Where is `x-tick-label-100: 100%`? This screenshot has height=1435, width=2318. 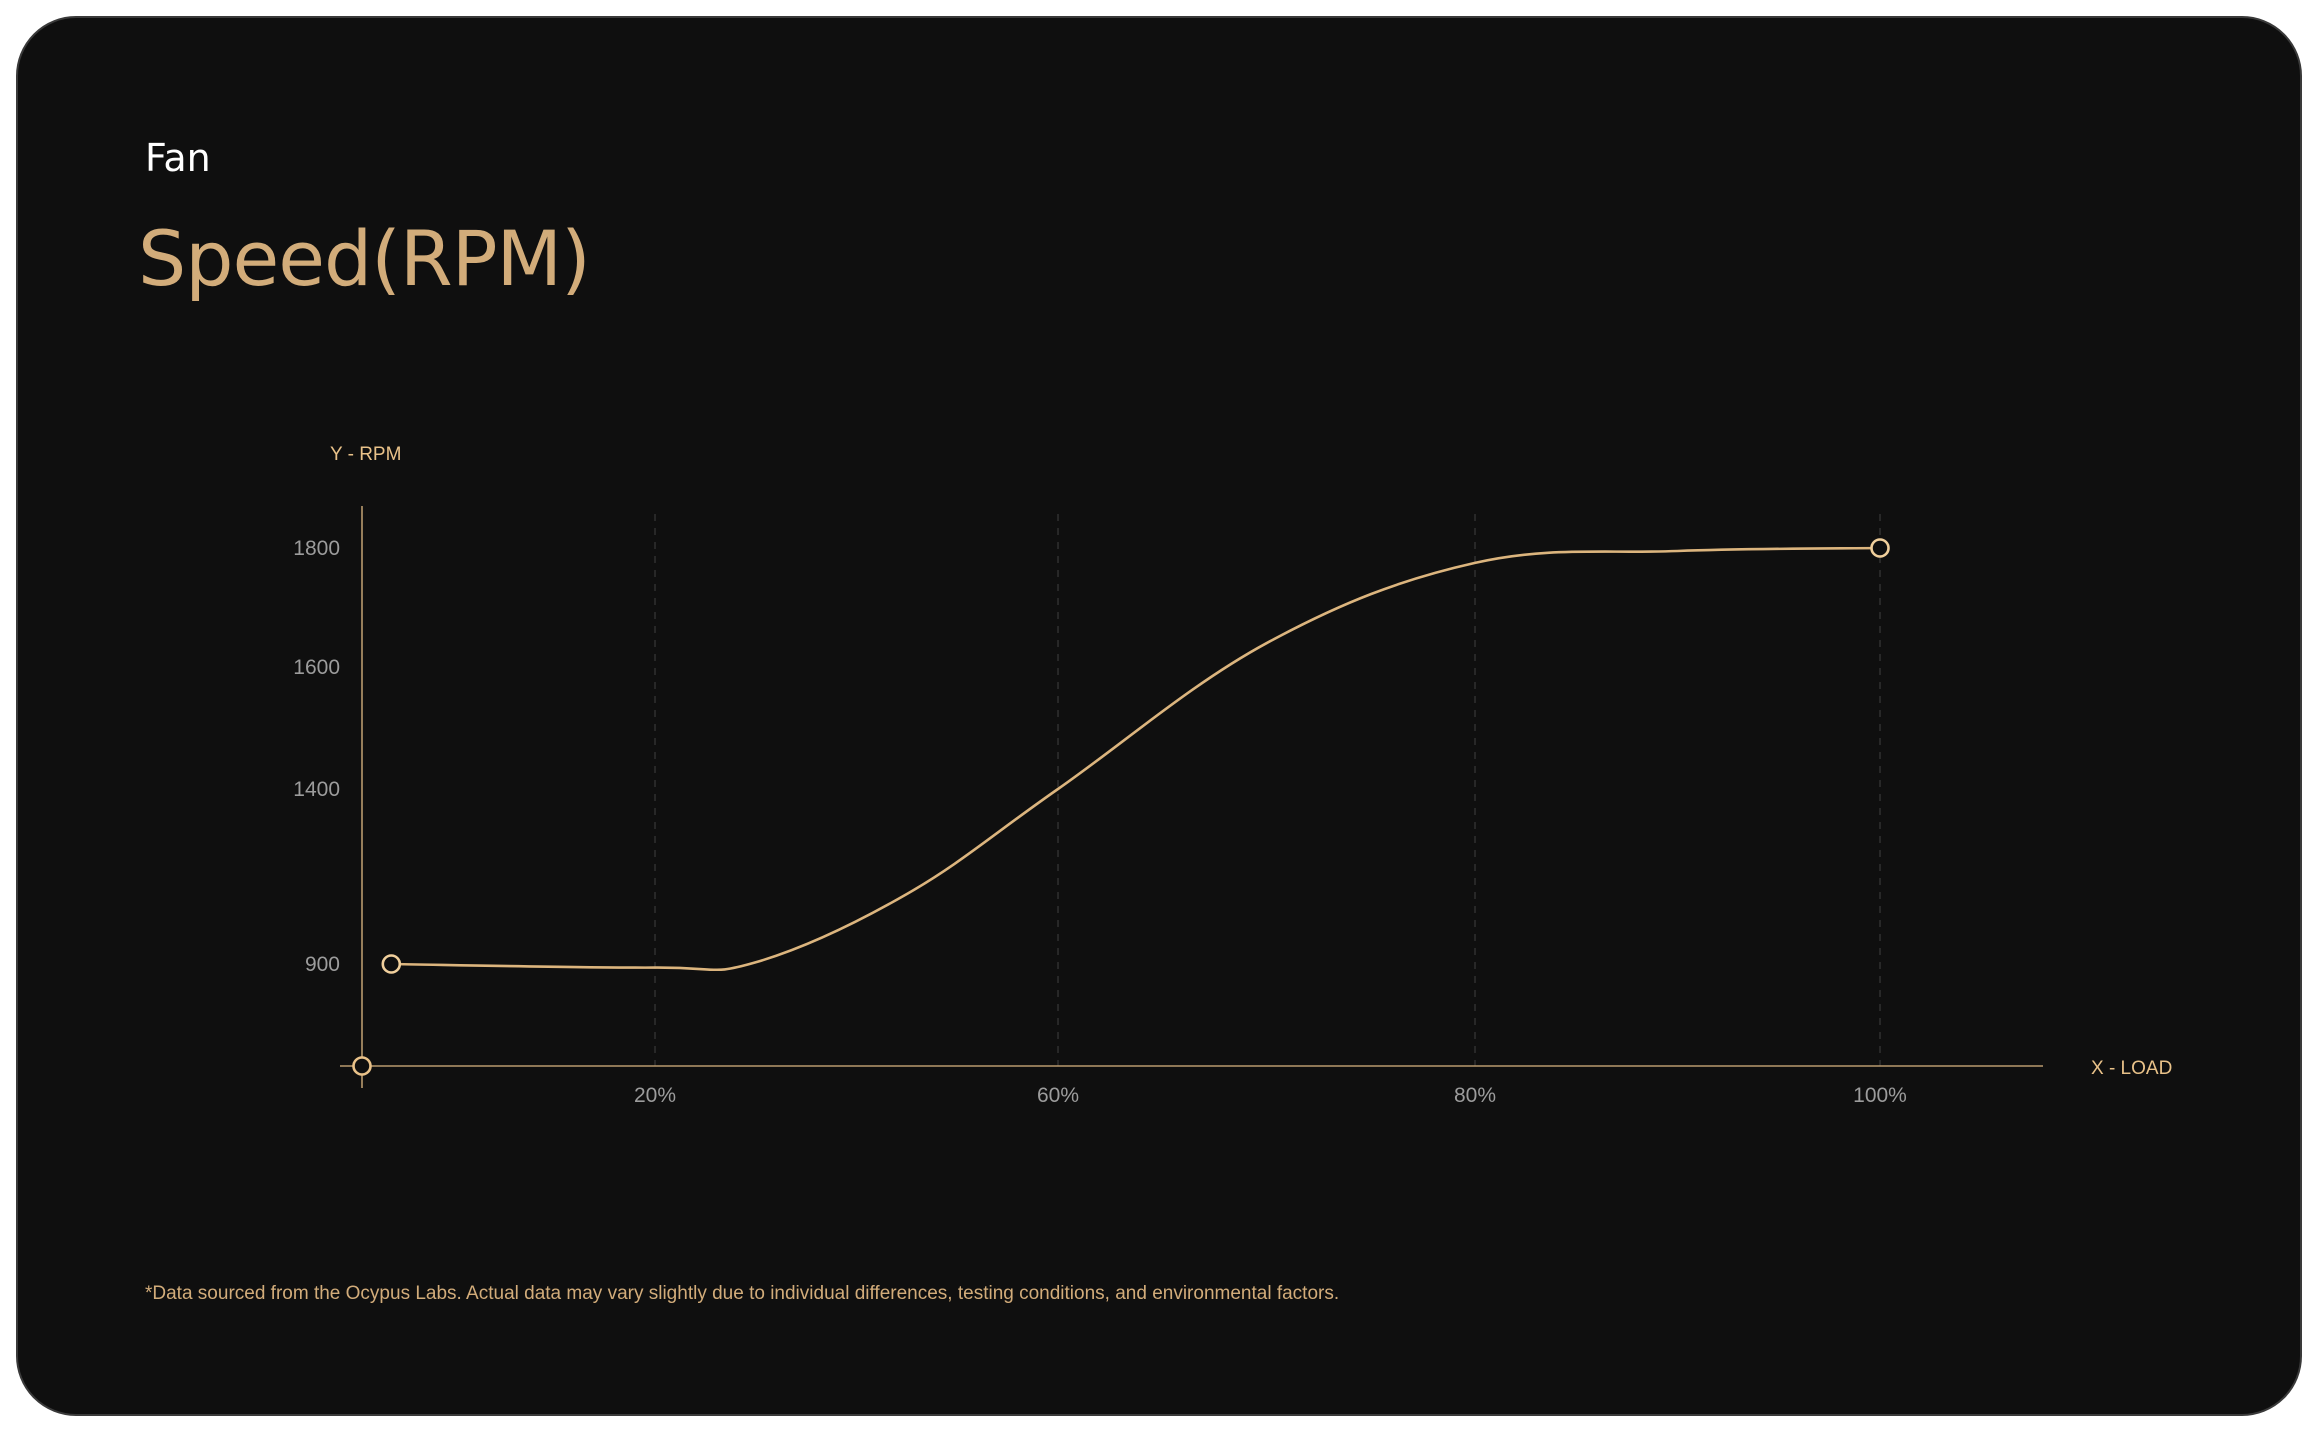
x-tick-label-100: 100% is located at coordinates (1880, 1095).